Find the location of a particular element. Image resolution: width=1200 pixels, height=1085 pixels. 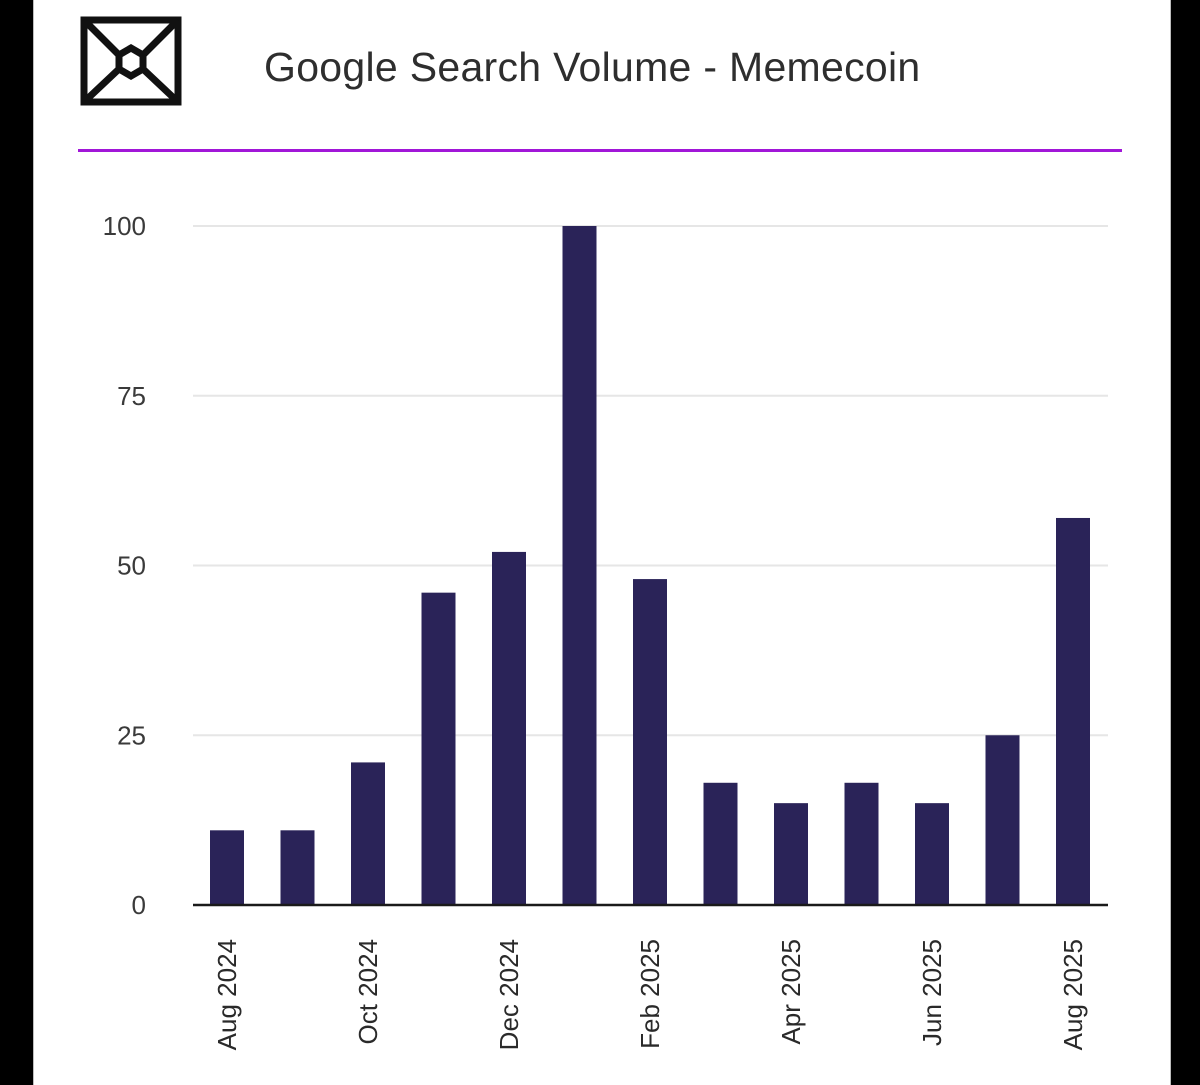

bar-apr-2025 is located at coordinates (791, 854).